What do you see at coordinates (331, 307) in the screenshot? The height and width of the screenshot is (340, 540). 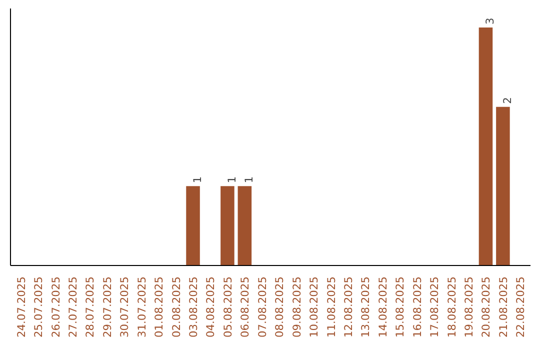 I see `x-tick-label: 11.08.2025` at bounding box center [331, 307].